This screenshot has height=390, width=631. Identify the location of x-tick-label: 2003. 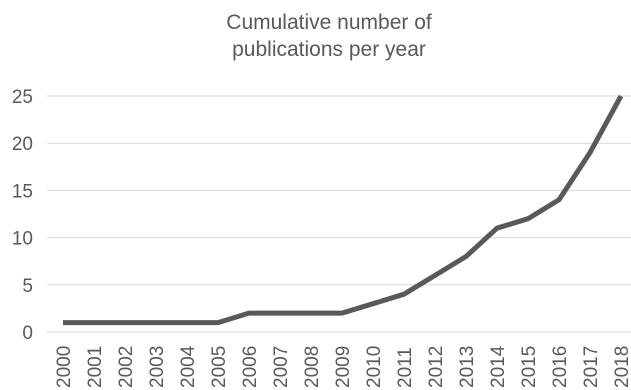
(157, 367).